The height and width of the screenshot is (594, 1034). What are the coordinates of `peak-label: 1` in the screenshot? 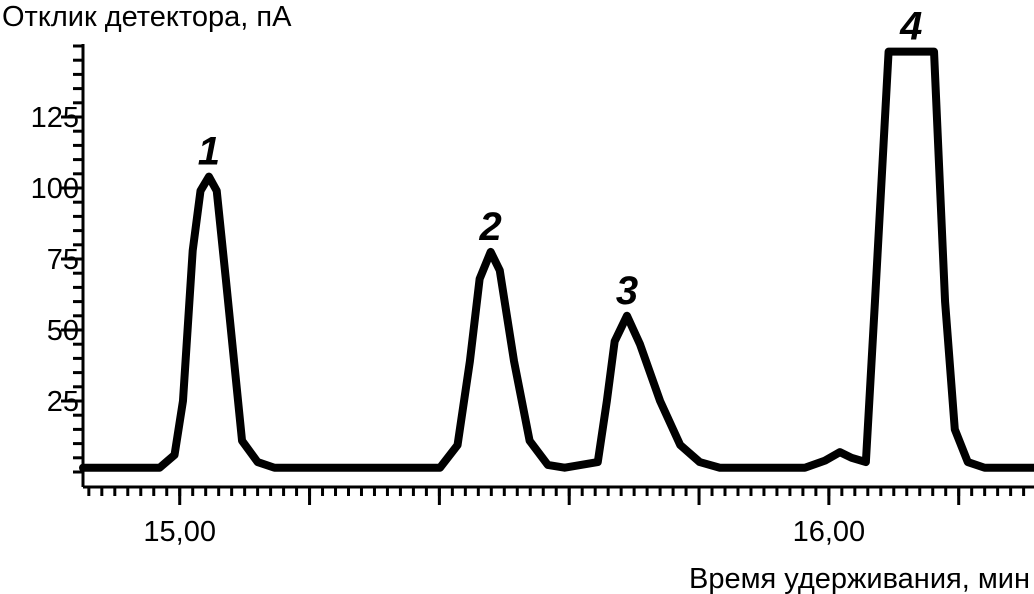 It's located at (209, 152).